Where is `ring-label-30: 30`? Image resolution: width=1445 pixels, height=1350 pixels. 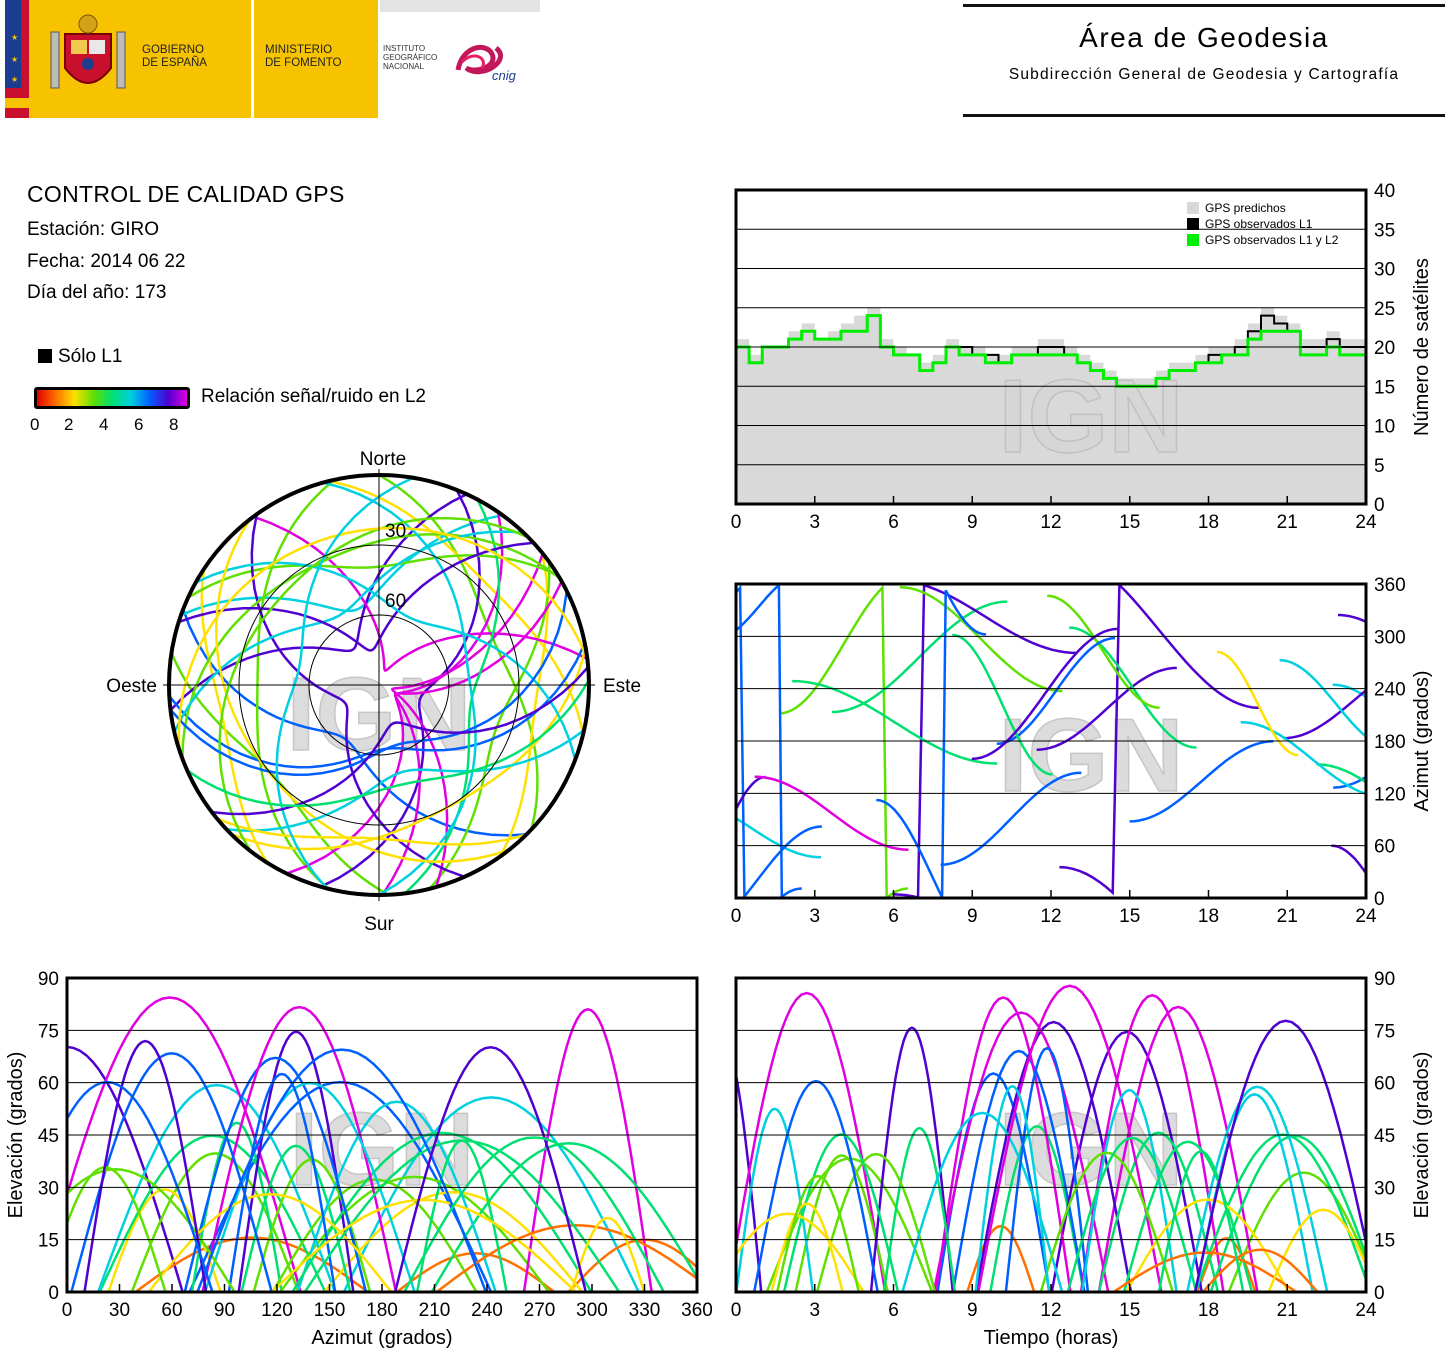 ring-label-30: 30 is located at coordinates (395, 531).